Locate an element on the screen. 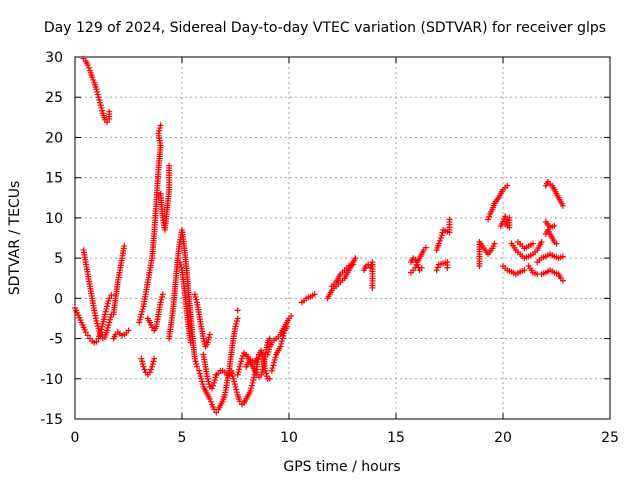  series-track-a is located at coordinates (96, 90).